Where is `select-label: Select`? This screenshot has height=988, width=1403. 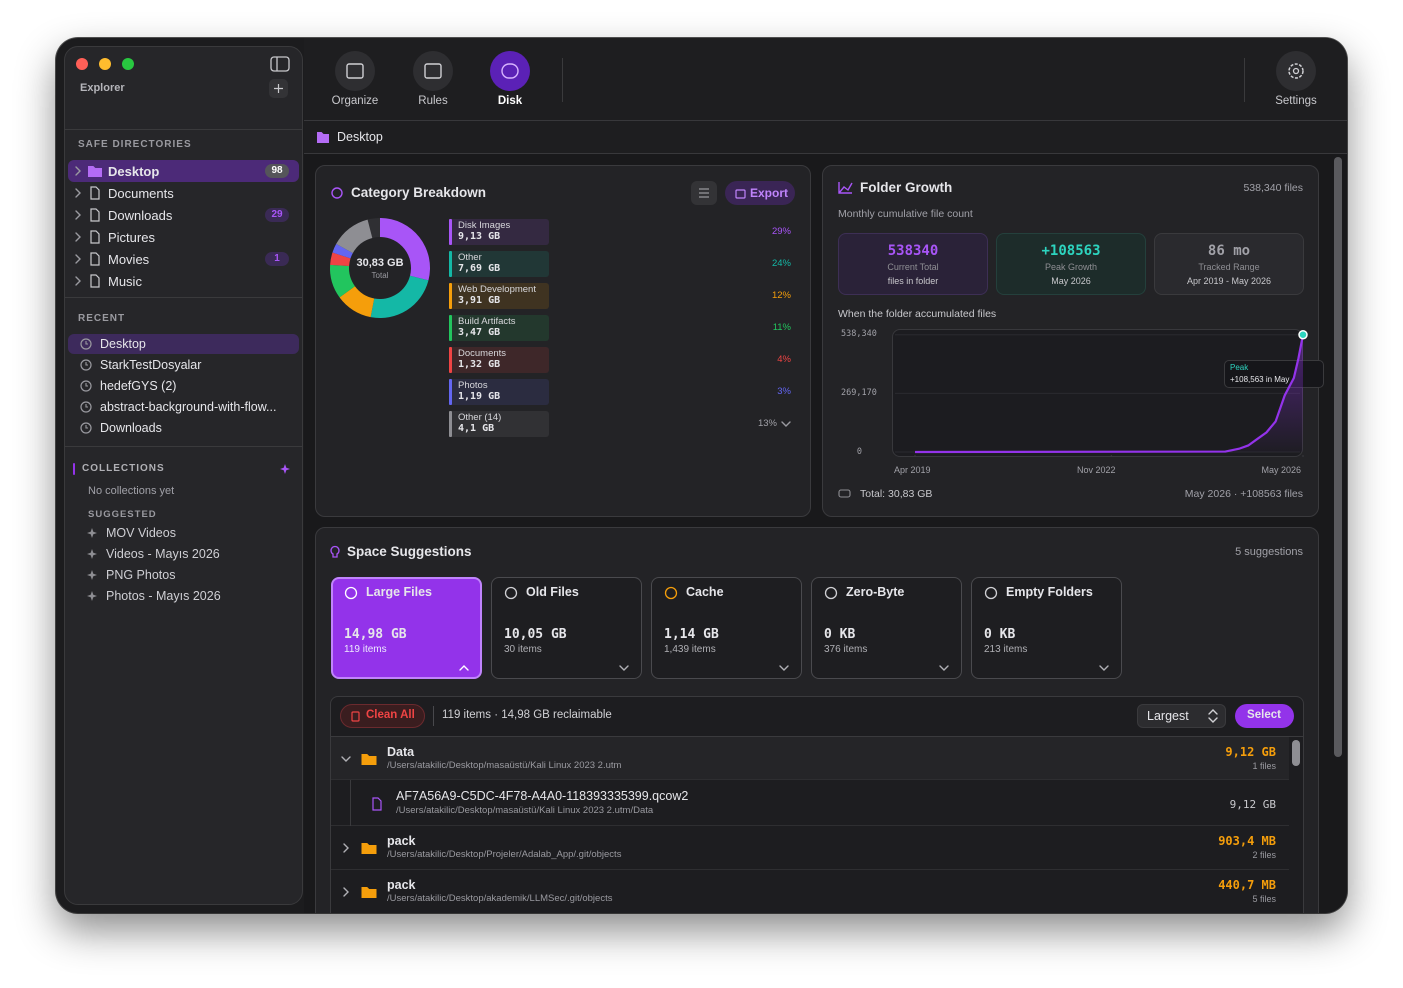
select-label: Select is located at coordinates (1264, 715).